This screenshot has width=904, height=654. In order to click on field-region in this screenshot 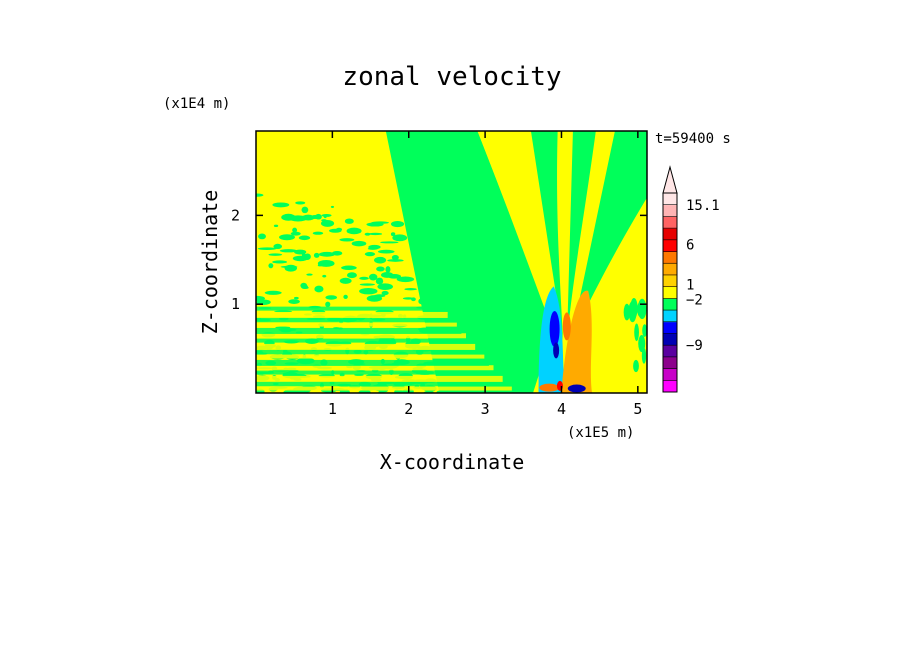, I will do `click(469, 262)`.